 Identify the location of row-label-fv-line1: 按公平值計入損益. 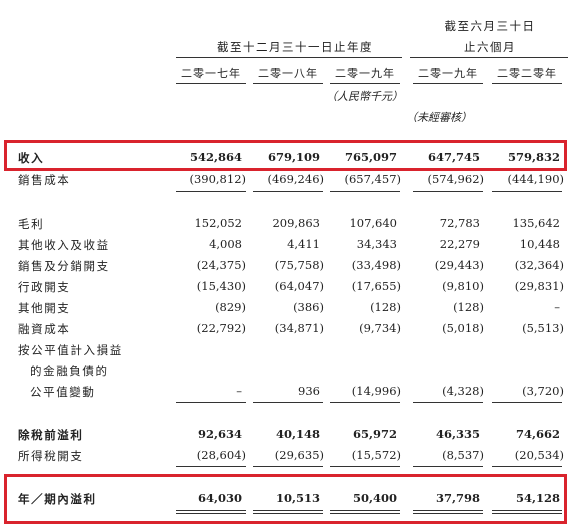
(70, 350).